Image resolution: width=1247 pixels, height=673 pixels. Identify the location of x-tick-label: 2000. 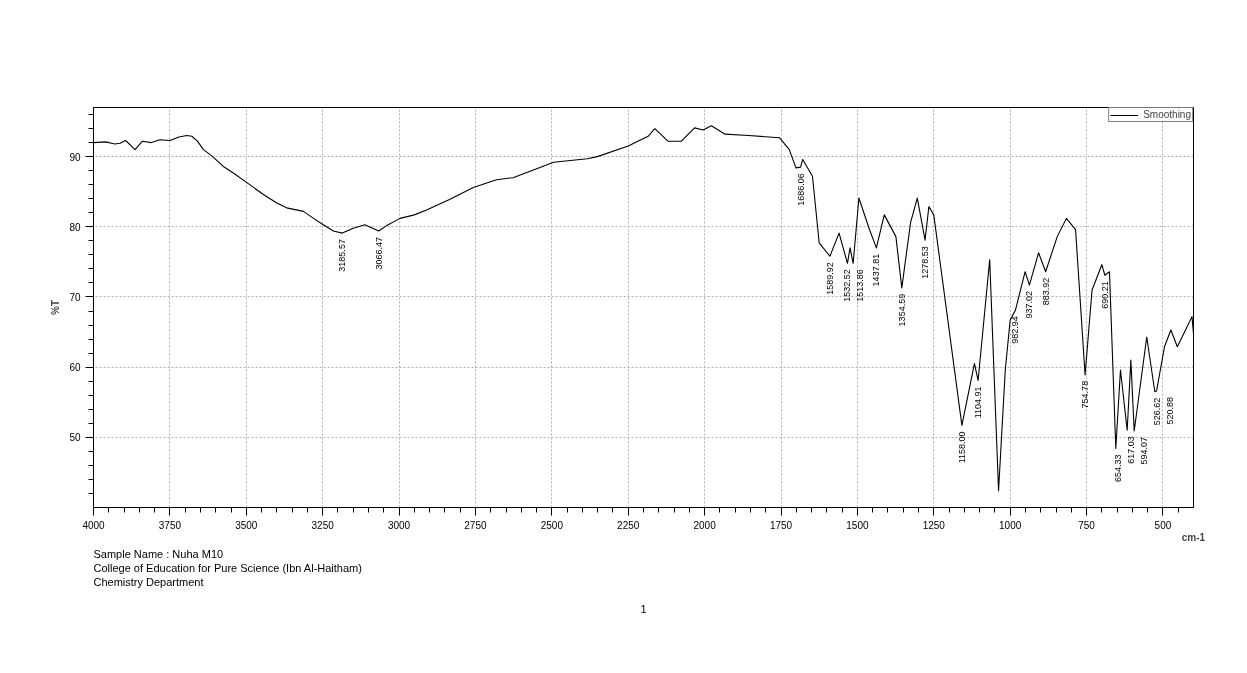
(705, 525).